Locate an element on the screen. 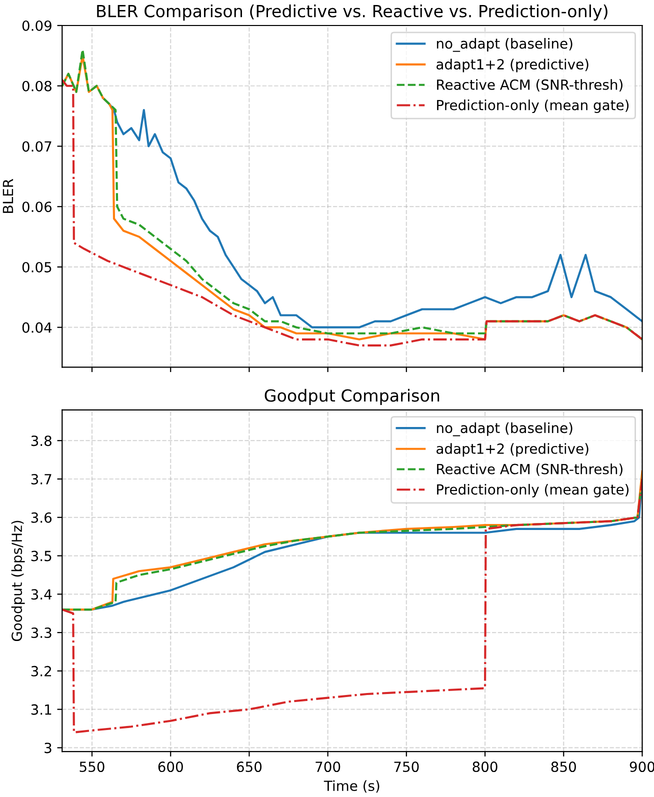  x-tick-label: 800 is located at coordinates (485, 767).